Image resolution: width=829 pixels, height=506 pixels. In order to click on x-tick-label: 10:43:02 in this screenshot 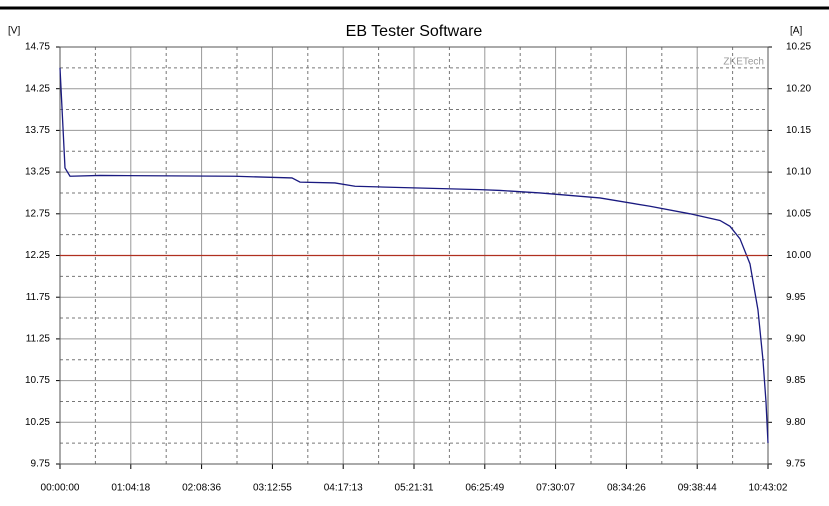, I will do `click(768, 488)`.